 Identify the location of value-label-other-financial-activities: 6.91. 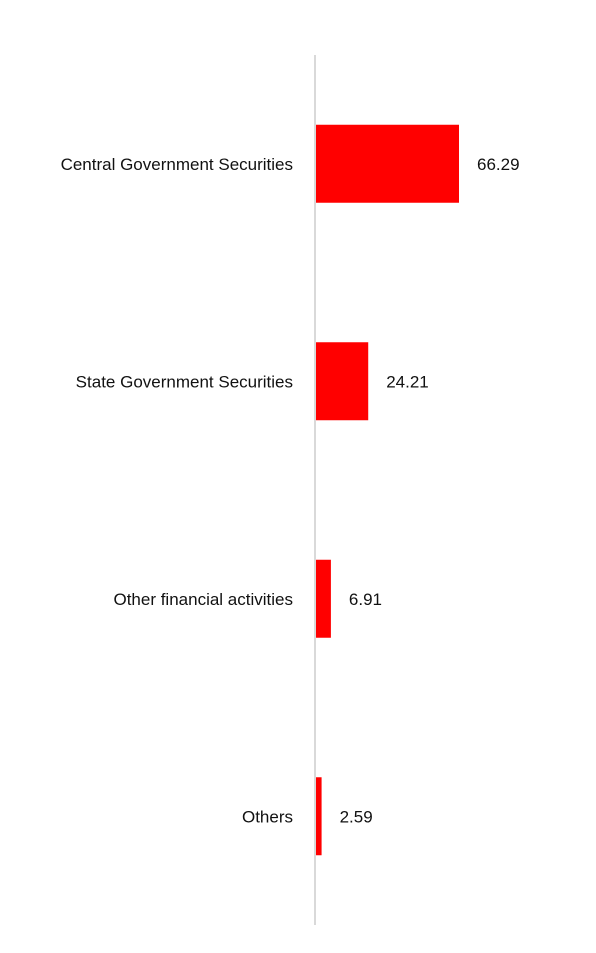
(365, 599).